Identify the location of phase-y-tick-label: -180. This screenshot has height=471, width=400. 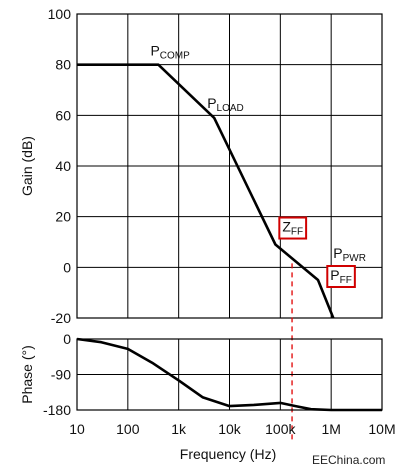
(57, 410).